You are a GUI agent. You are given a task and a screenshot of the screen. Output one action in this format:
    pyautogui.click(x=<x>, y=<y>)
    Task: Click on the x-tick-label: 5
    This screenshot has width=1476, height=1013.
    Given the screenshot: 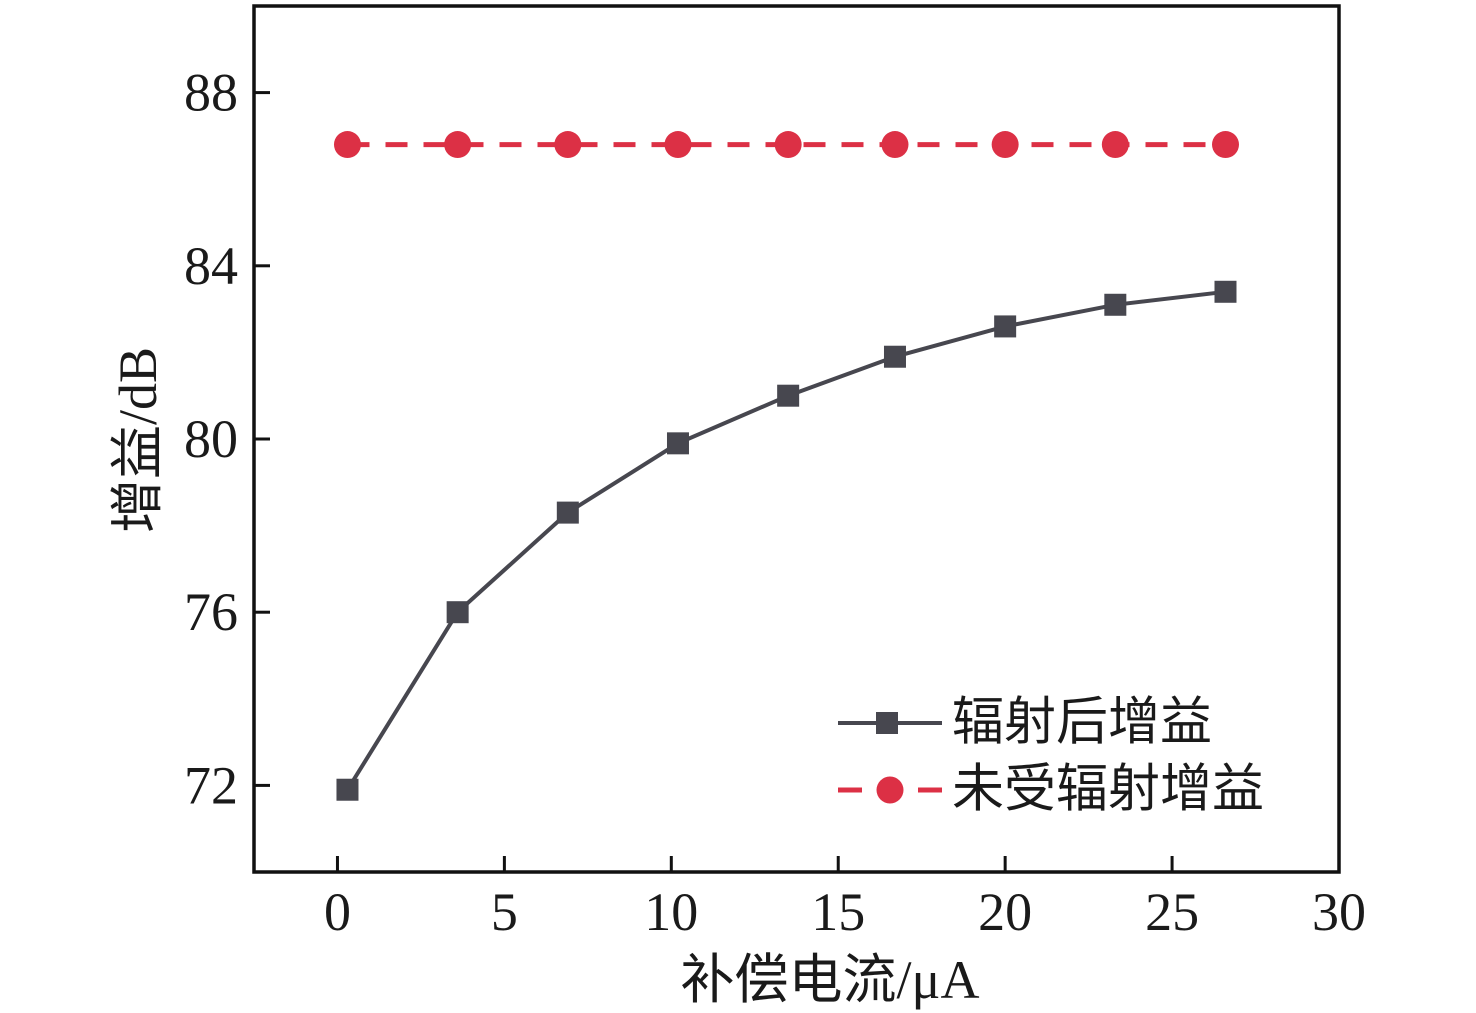 What is the action you would take?
    pyautogui.click(x=504, y=912)
    